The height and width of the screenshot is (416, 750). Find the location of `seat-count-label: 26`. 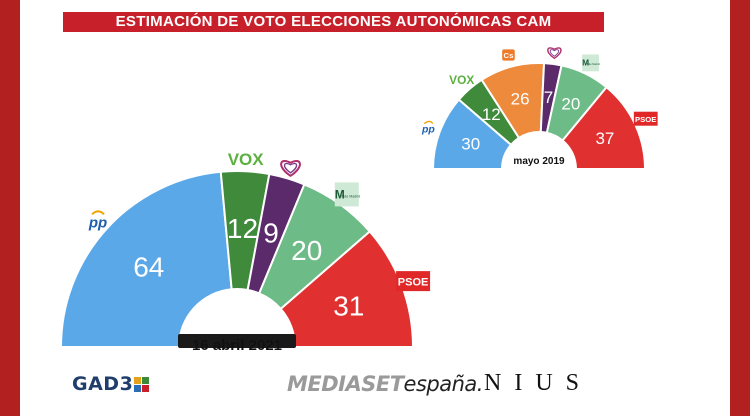

seat-count-label: 26 is located at coordinates (520, 99).